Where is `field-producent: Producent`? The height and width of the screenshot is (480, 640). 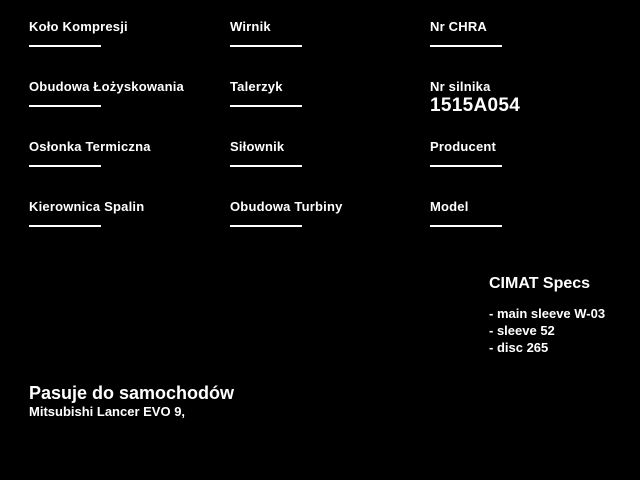
field-producent: Producent is located at coordinates (530, 169).